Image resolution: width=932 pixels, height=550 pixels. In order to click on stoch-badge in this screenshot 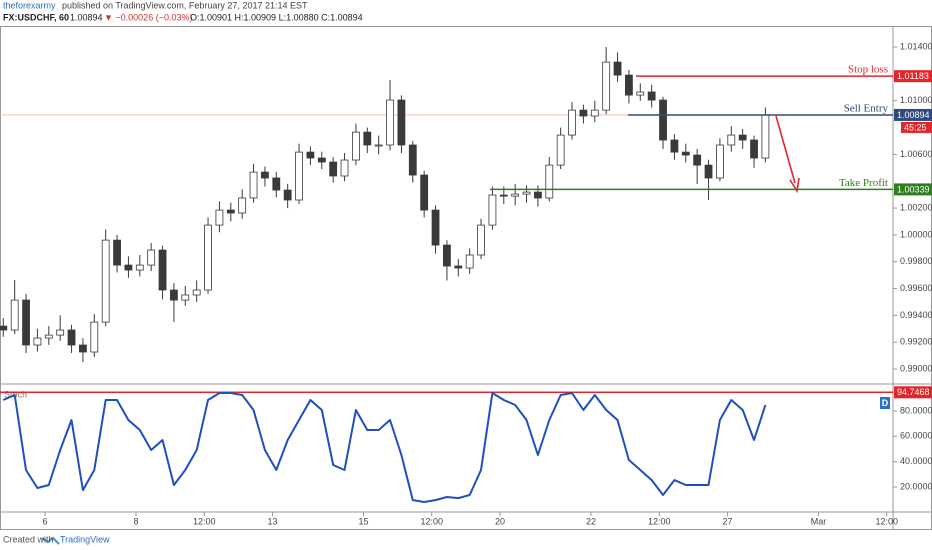, I will do `click(885, 403)`.